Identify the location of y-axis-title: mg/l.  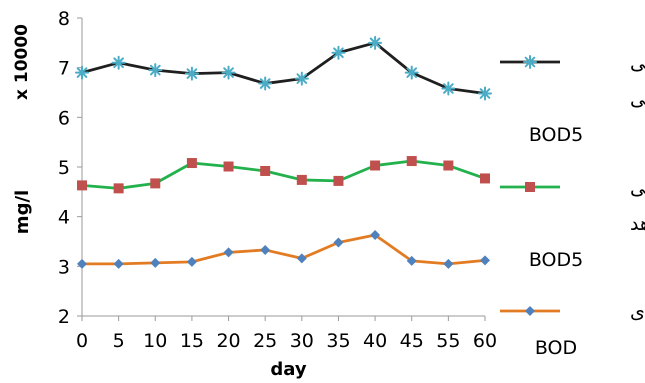
(22, 212).